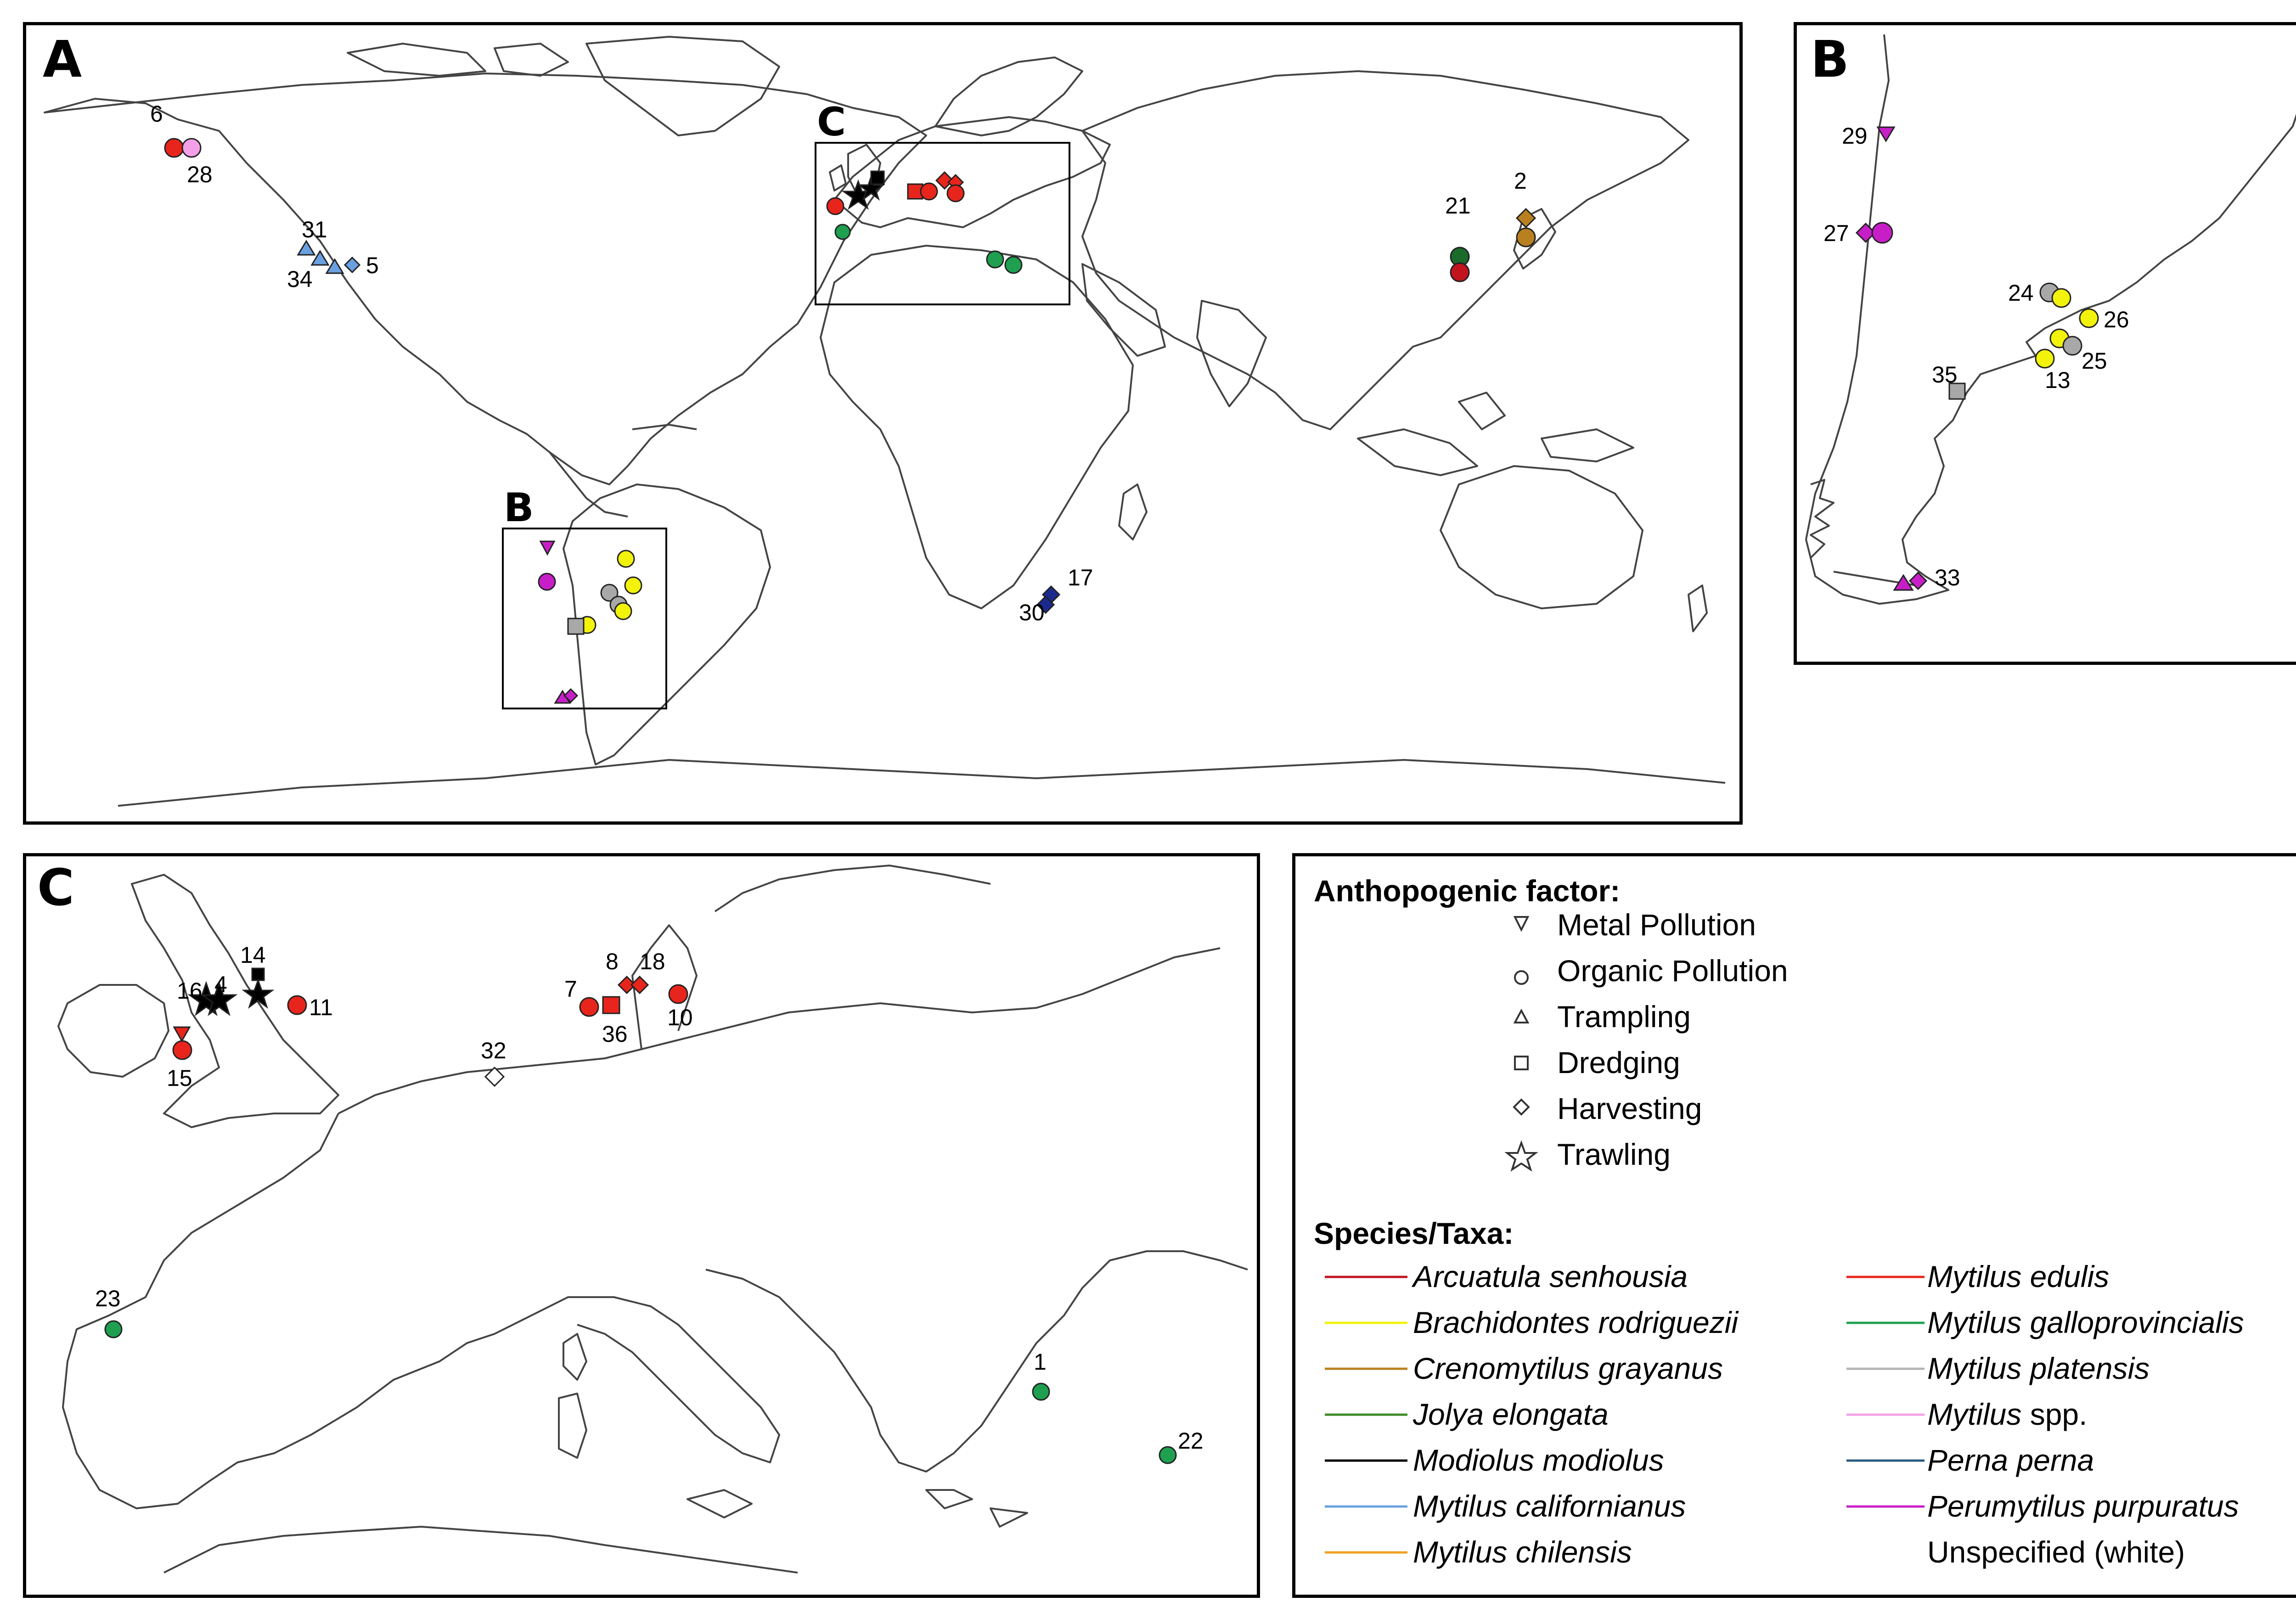 Image resolution: width=2296 pixels, height=1619 pixels. Describe the element at coordinates (1467, 891) in the screenshot. I see `legend-factor-title: Anthopogenic factor:` at that location.